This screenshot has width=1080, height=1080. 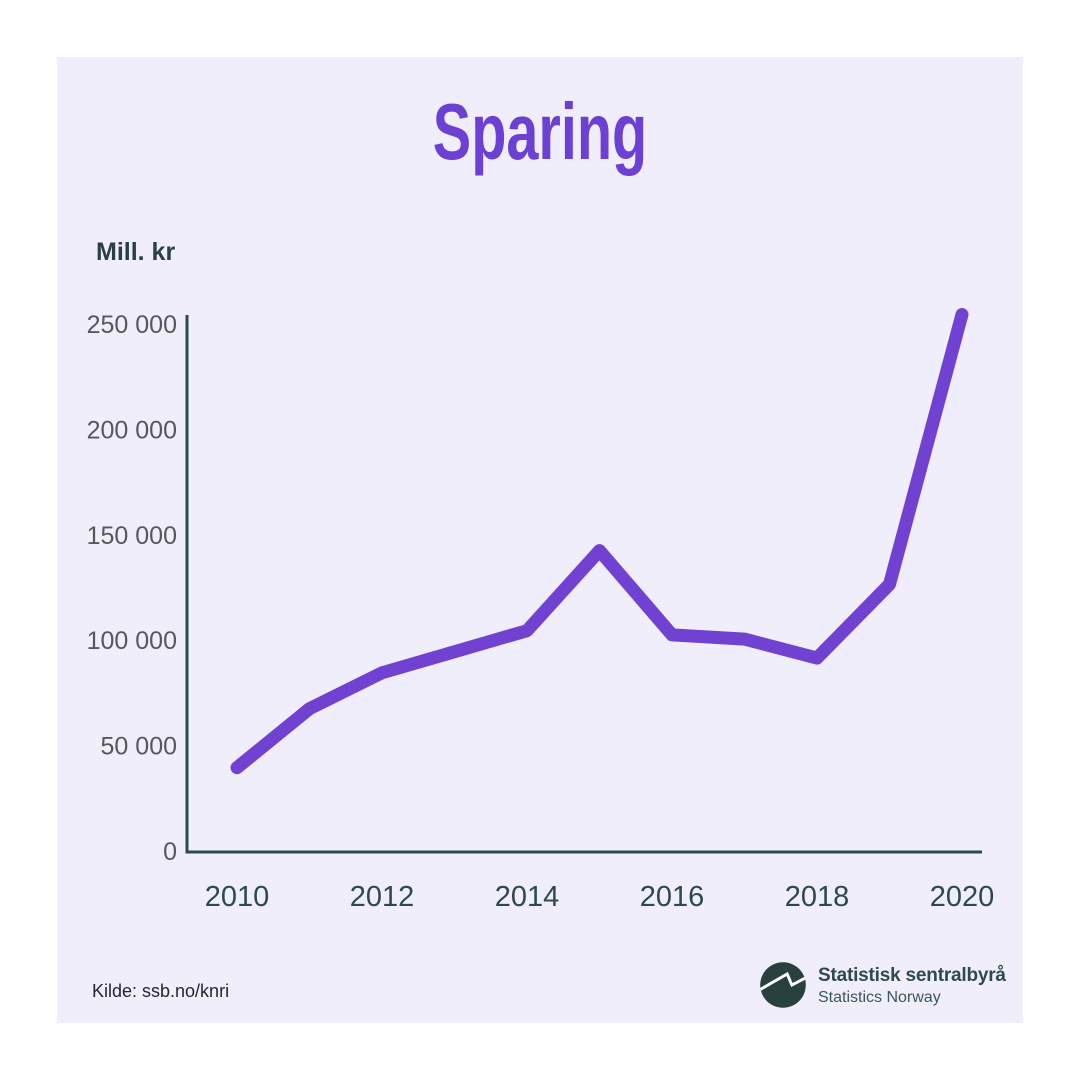 What do you see at coordinates (817, 897) in the screenshot?
I see `x-axis-tick-label: 2018` at bounding box center [817, 897].